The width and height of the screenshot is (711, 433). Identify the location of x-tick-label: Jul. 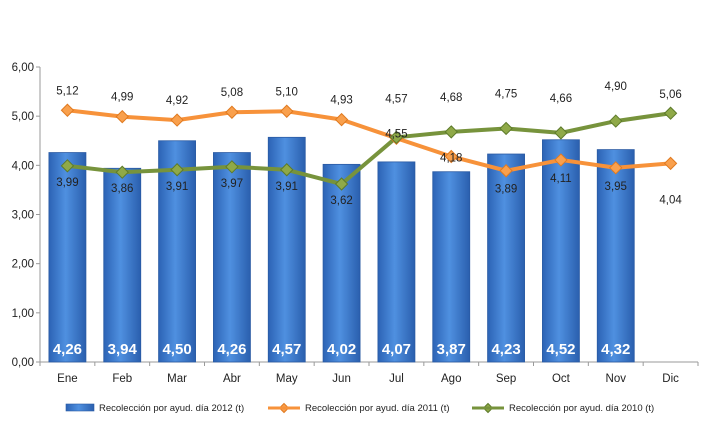
(396, 379).